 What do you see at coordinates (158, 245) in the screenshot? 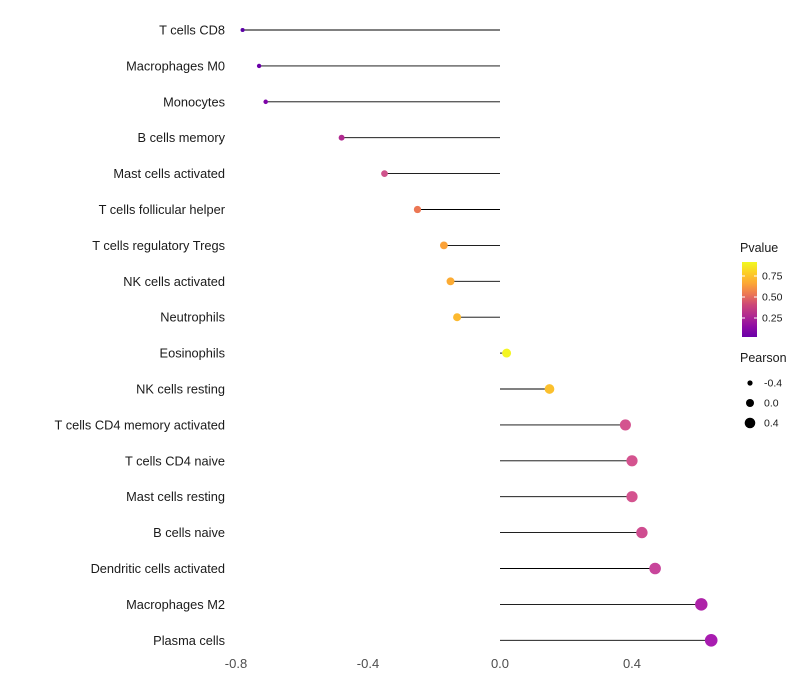
I see `category-label: T cells regulatory Tregs` at bounding box center [158, 245].